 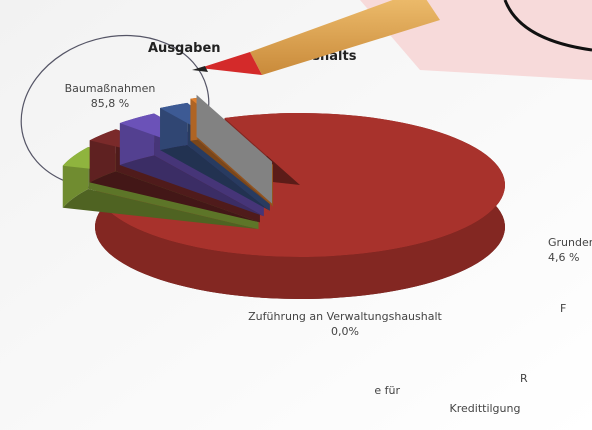 What do you see at coordinates (387, 390) in the screenshot?
I see `slice-label: e für` at bounding box center [387, 390].